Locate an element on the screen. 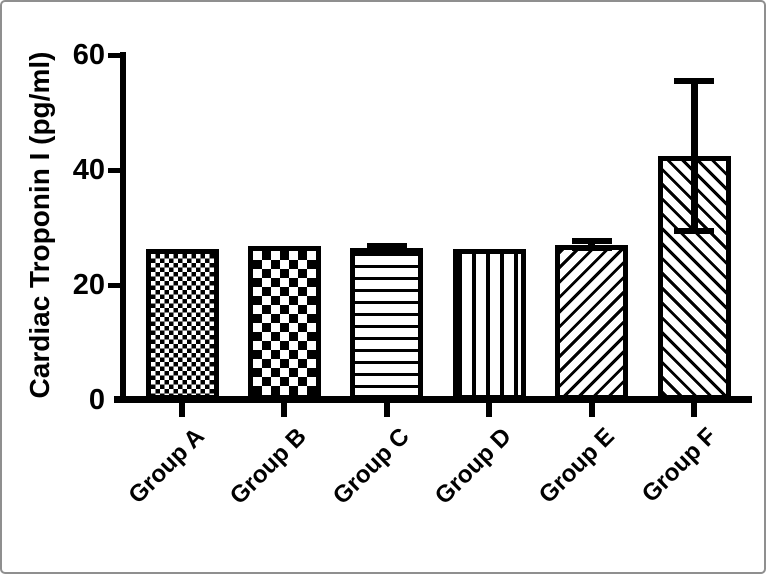 This screenshot has height=574, width=766. error-stem-group-e is located at coordinates (592, 245).